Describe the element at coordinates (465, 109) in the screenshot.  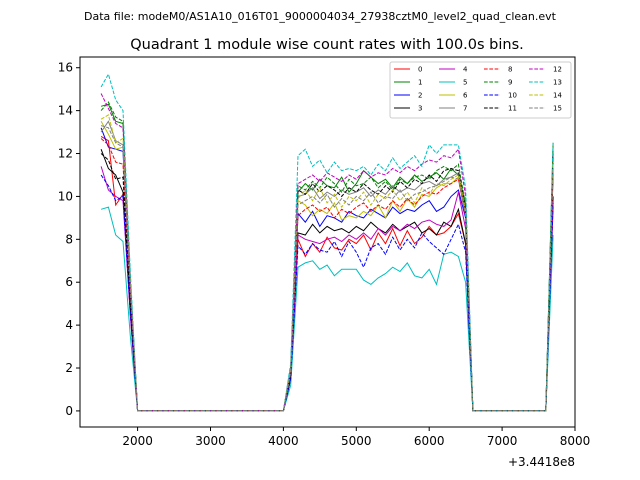
I see `legend-label-7: 7` at that location.